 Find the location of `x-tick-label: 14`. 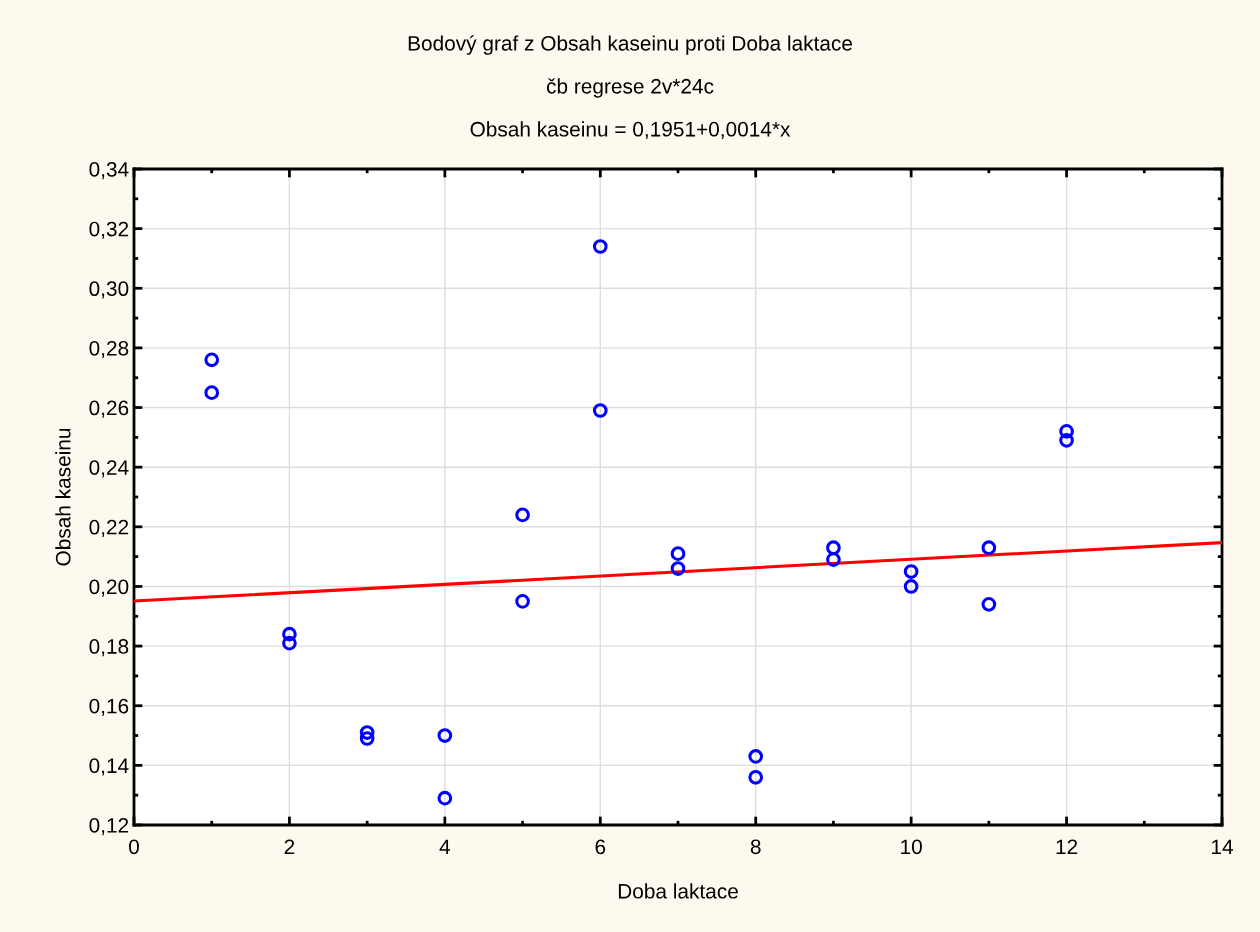

x-tick-label: 14 is located at coordinates (1222, 846).